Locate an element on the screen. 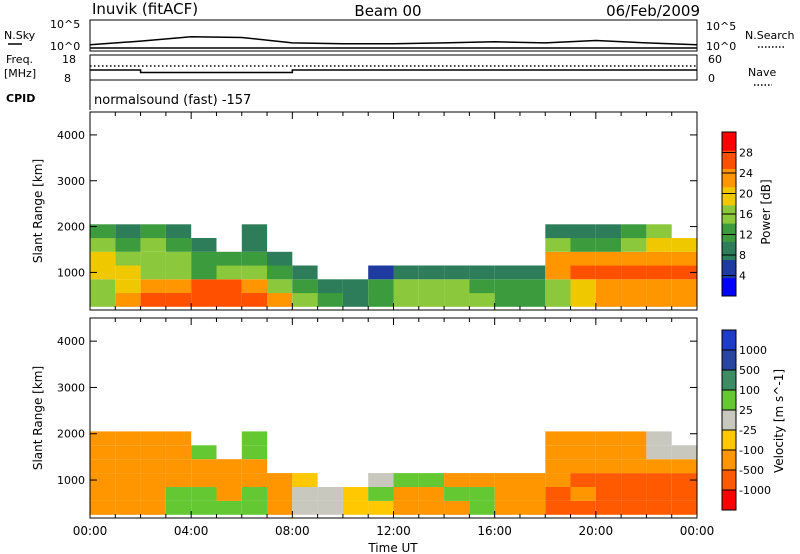  colorbar-tick-label: -500 is located at coordinates (751, 470).